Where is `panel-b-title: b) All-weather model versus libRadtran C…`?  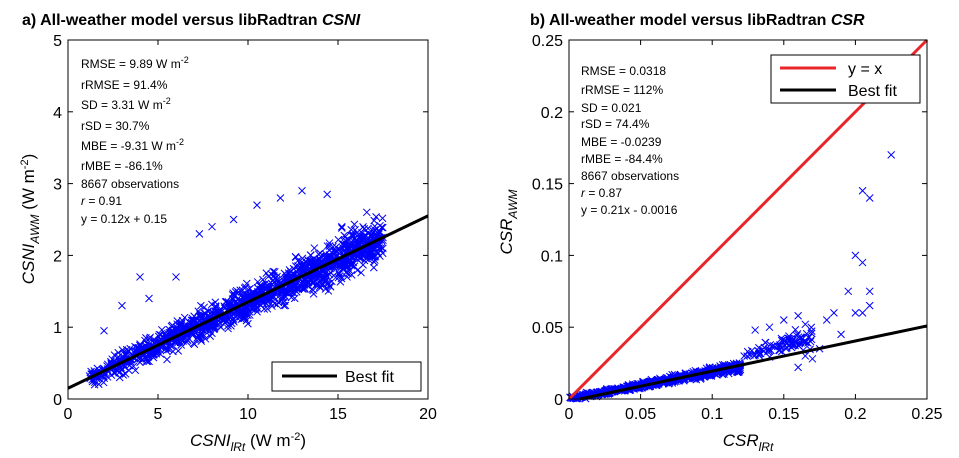
panel-b-title: b) All-weather model versus libRadtran C… is located at coordinates (697, 20).